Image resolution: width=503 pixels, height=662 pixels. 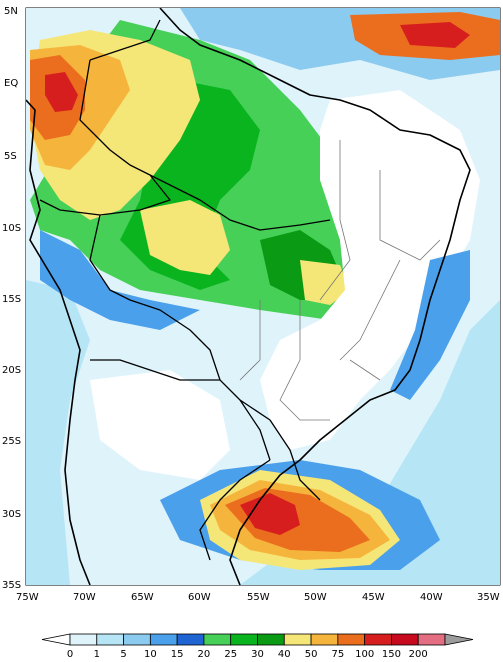 I want to click on lat-label: 35S, so click(x=11, y=585).